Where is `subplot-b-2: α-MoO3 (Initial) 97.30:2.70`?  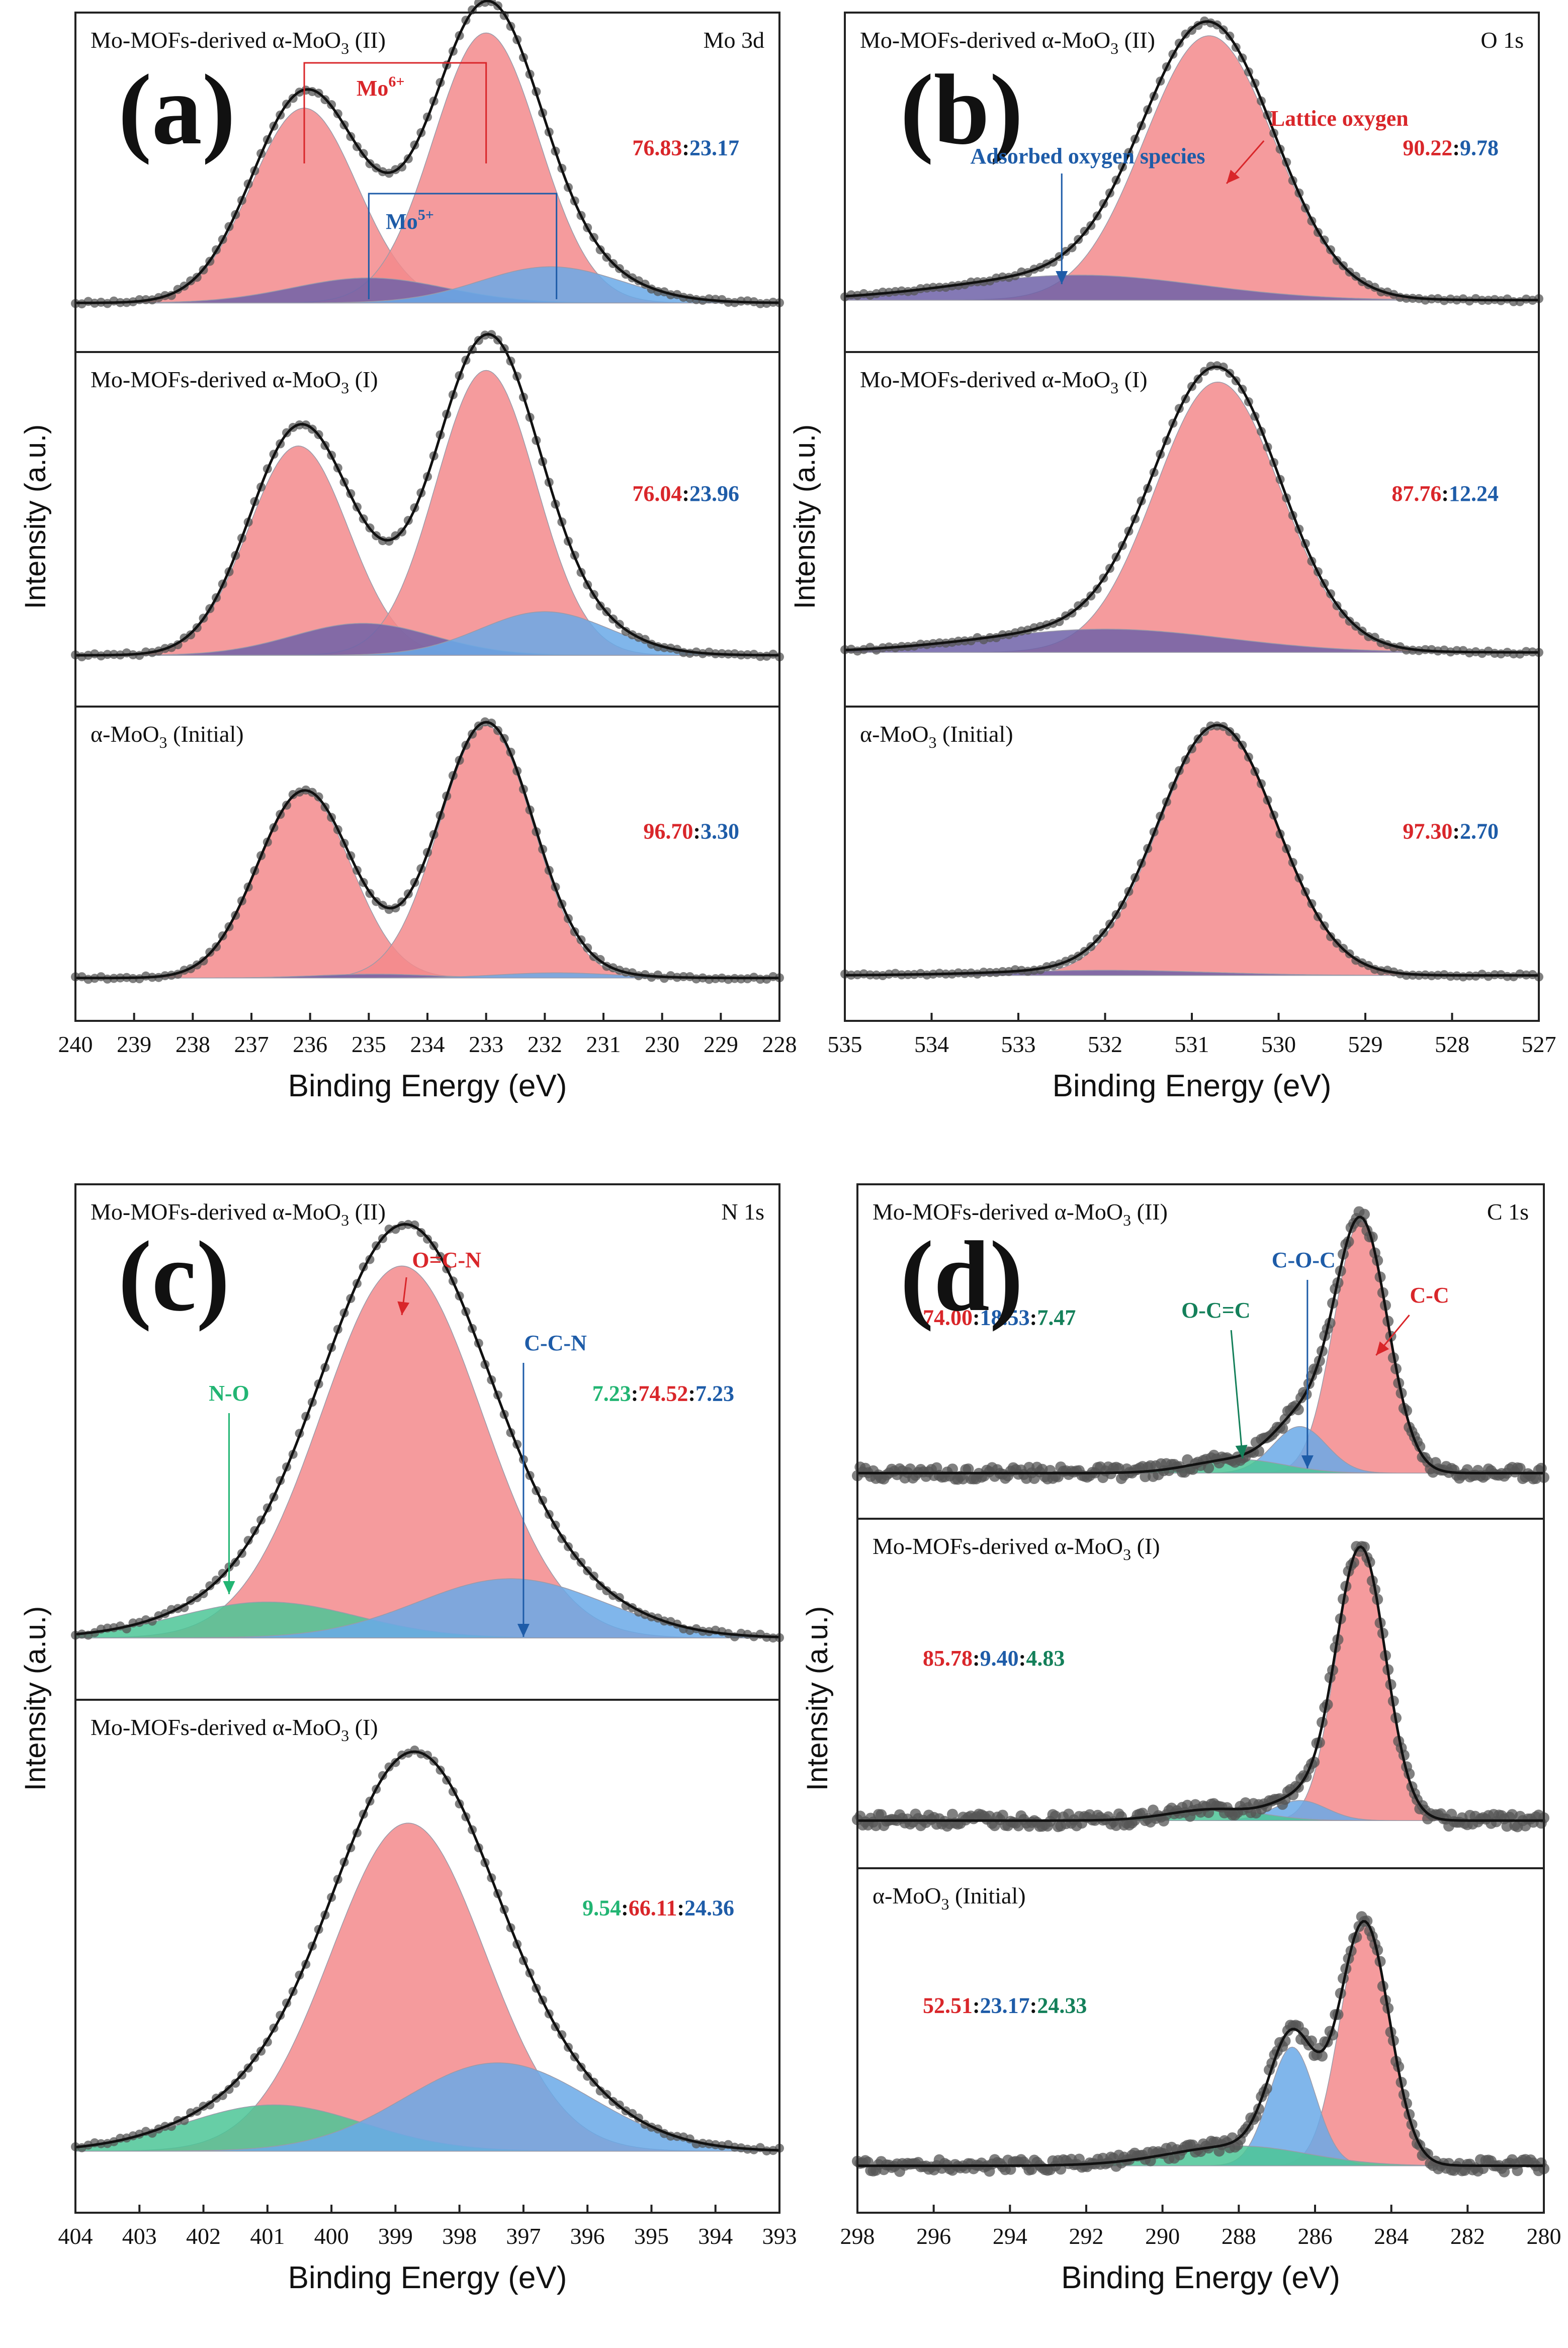
subplot-b-2: α-MoO3 (Initial) 97.30:2.70 is located at coordinates (1191, 864).